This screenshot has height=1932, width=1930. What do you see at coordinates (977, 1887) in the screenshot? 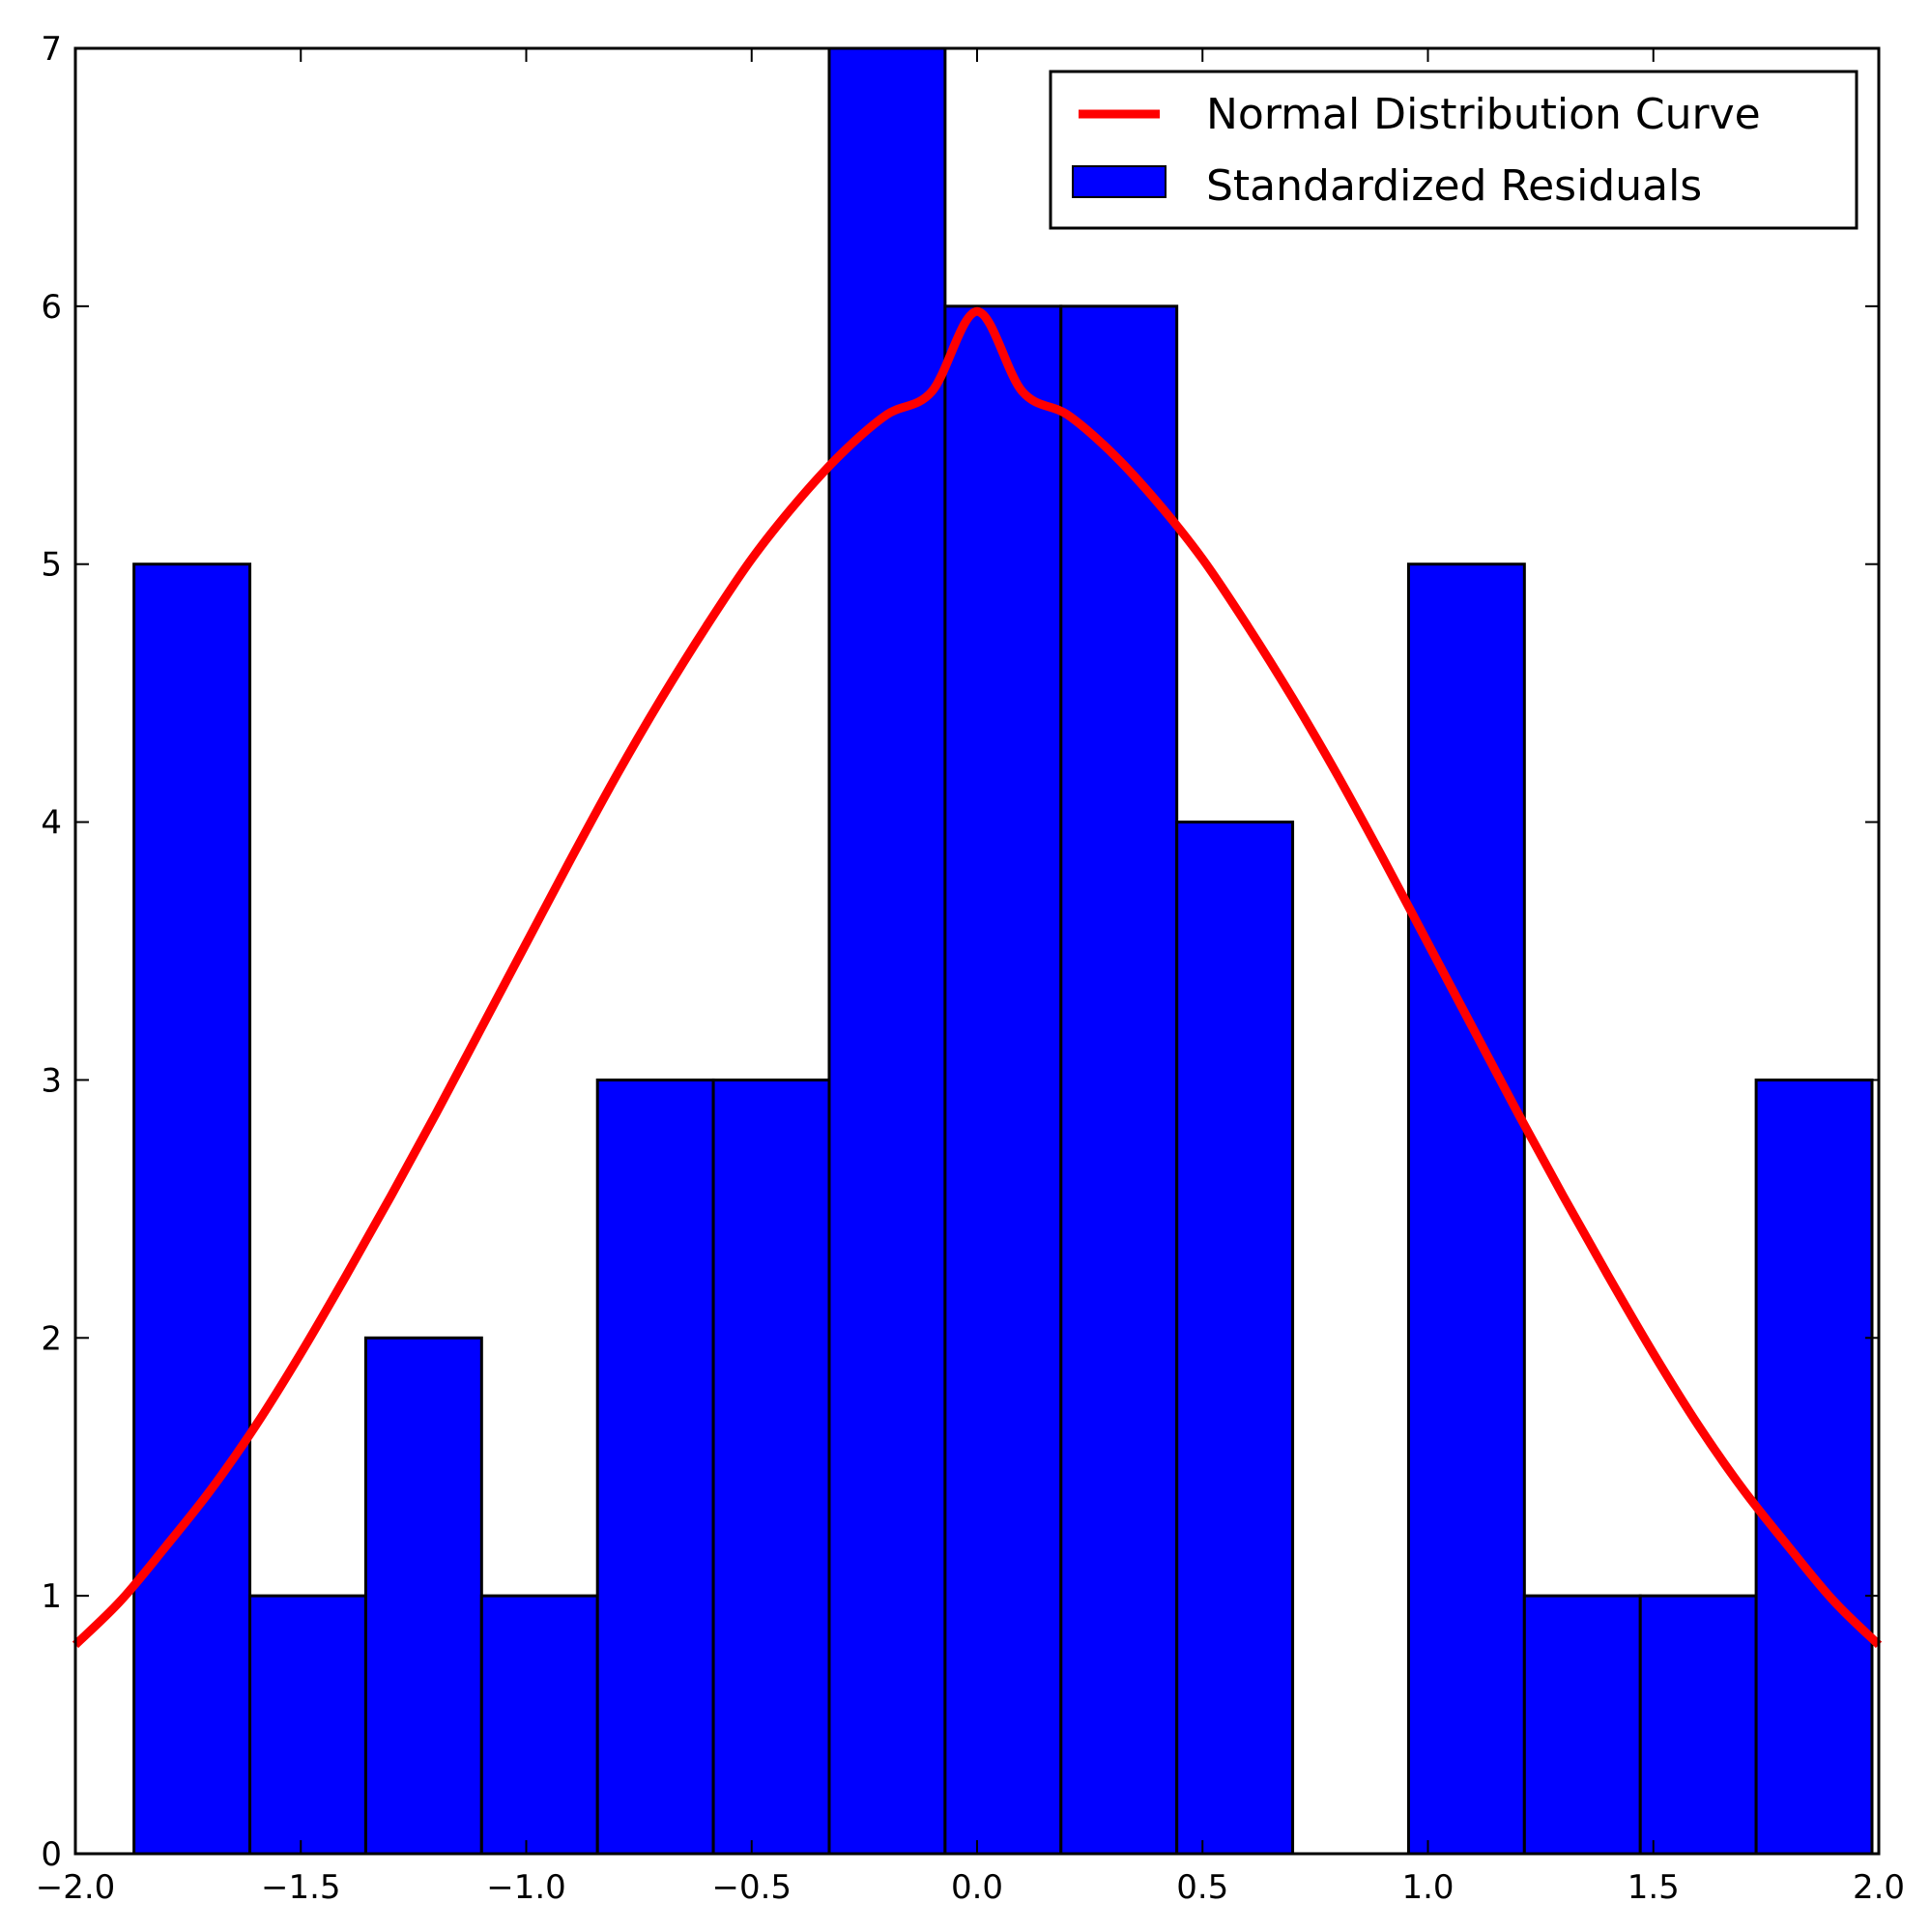
I see `x-tick-label: 0.0` at bounding box center [977, 1887].